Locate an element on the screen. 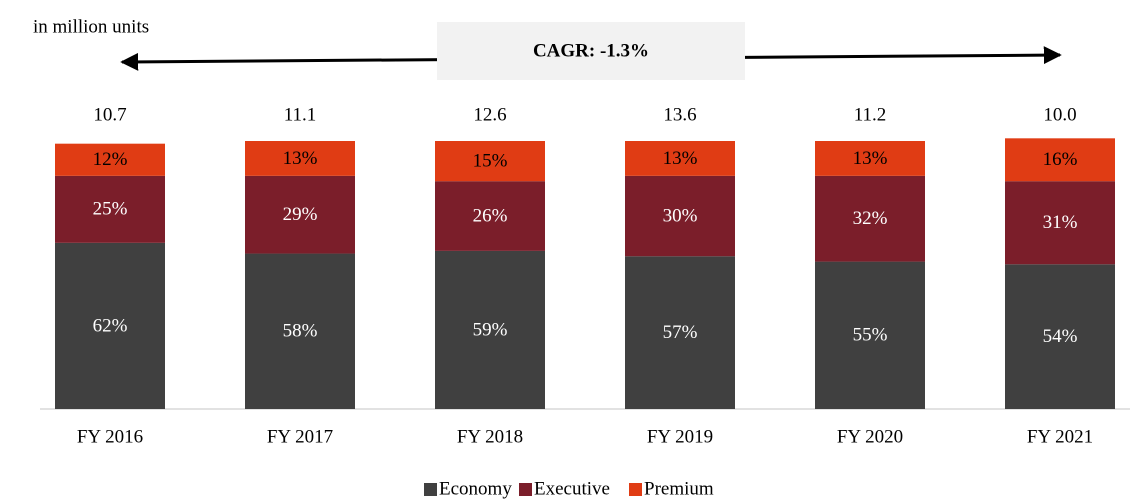 This screenshot has width=1148, height=499. data-label: 29% is located at coordinates (300, 214).